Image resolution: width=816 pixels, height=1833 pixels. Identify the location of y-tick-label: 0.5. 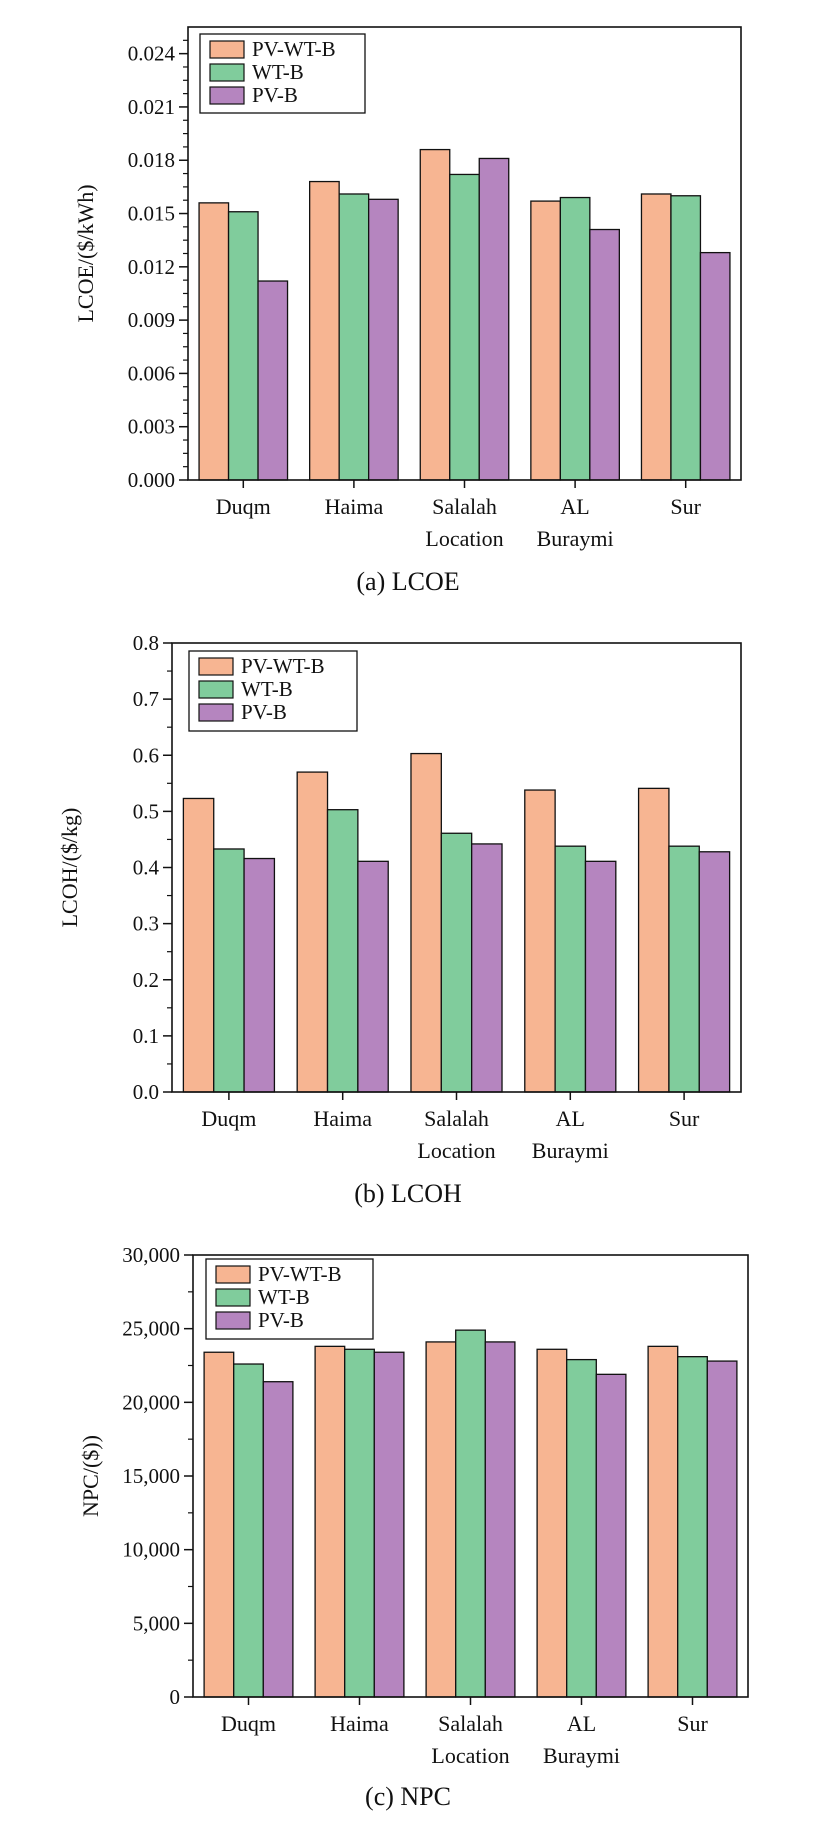
(146, 811).